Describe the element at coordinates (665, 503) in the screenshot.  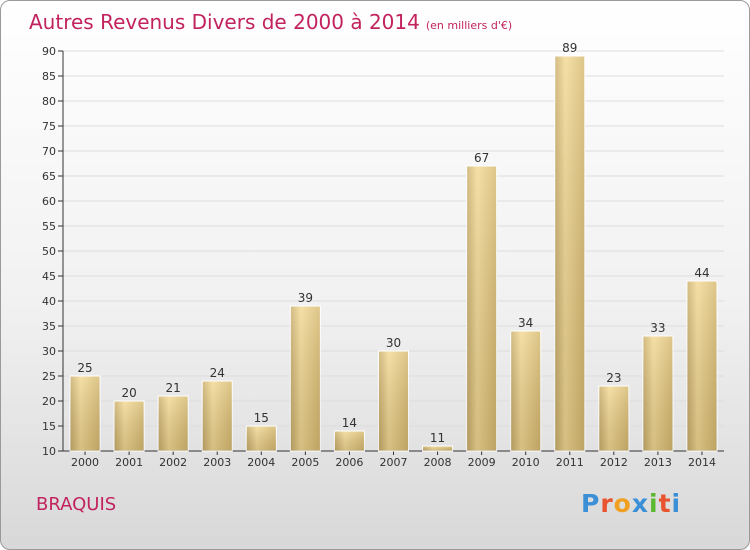
I see `logo-letter: t` at that location.